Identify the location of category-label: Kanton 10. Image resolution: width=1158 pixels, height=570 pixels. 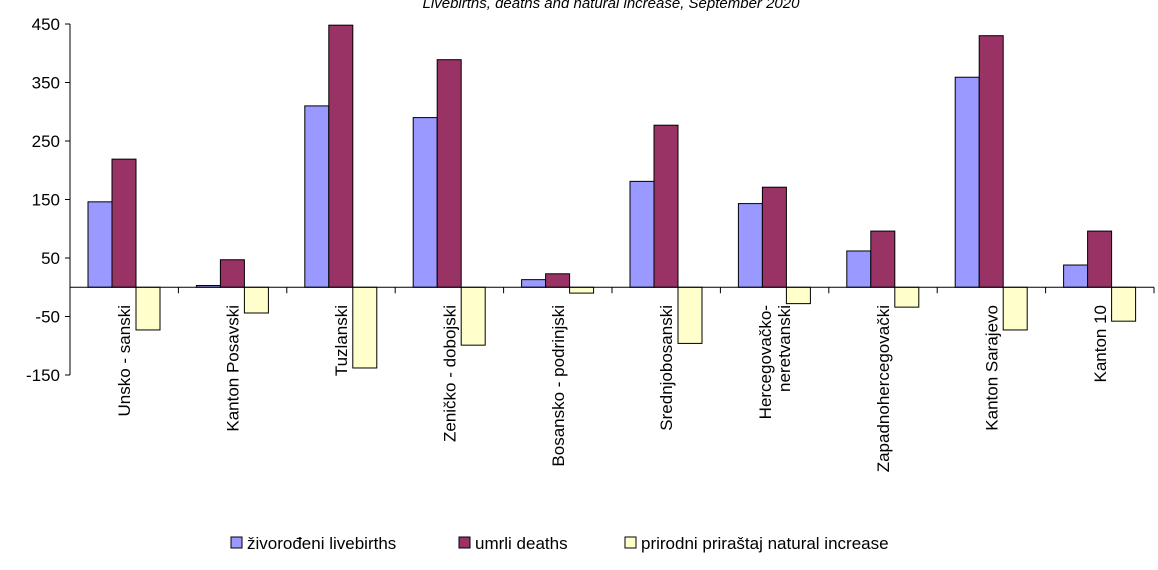
(1100, 344).